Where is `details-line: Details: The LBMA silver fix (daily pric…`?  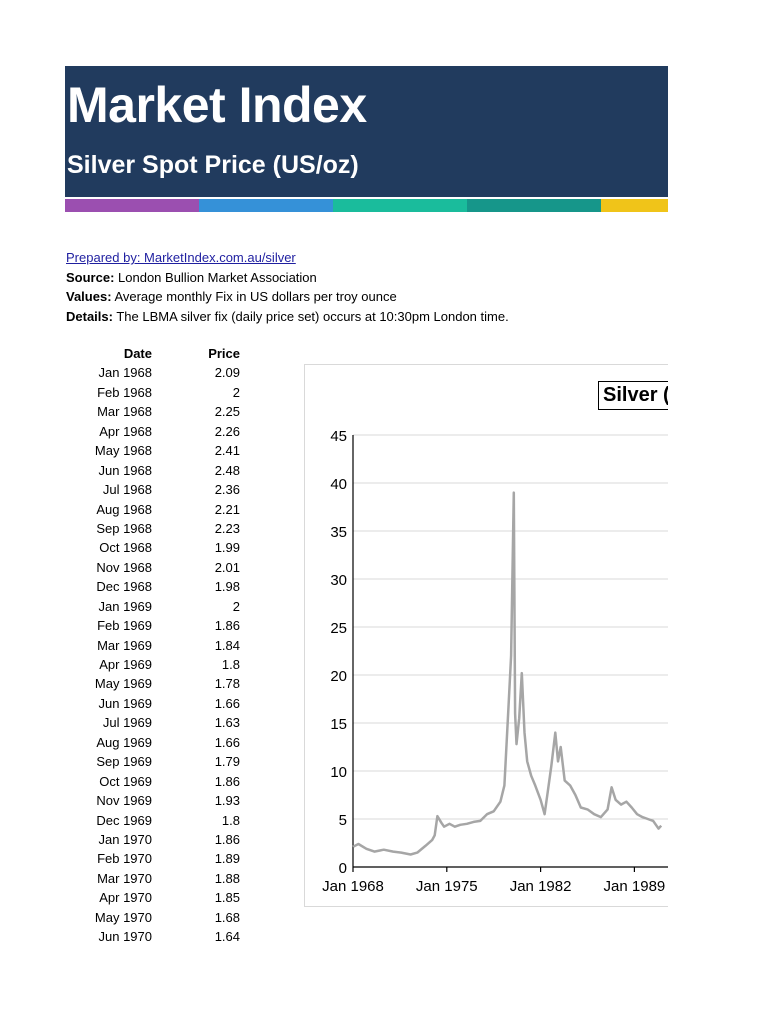
details-line: Details: The LBMA silver fix (daily pric… is located at coordinates (287, 316).